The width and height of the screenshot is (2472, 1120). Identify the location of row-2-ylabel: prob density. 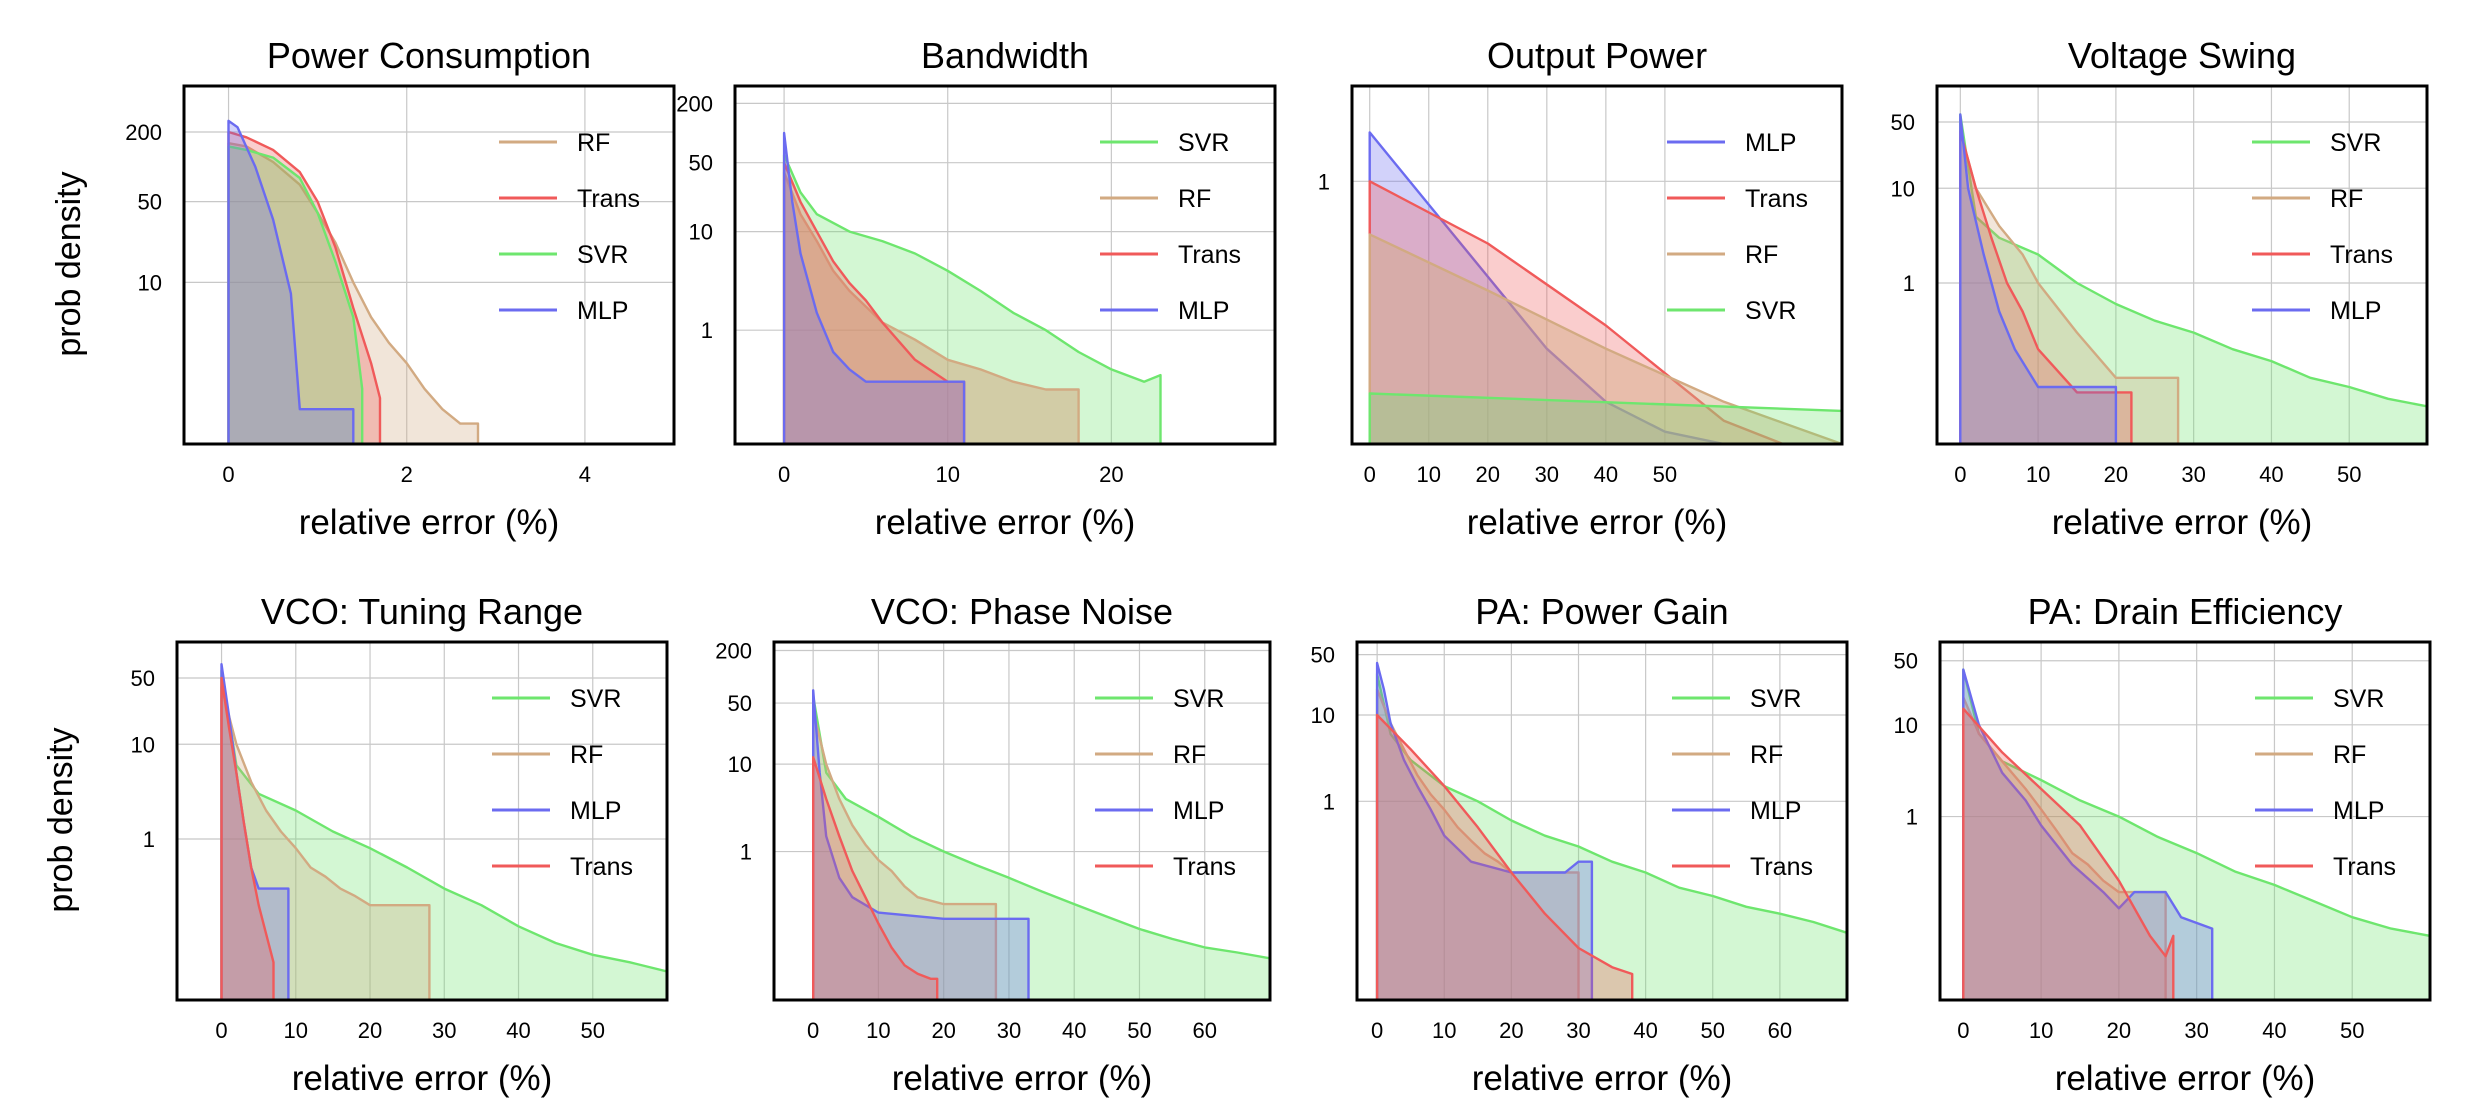
(61, 819).